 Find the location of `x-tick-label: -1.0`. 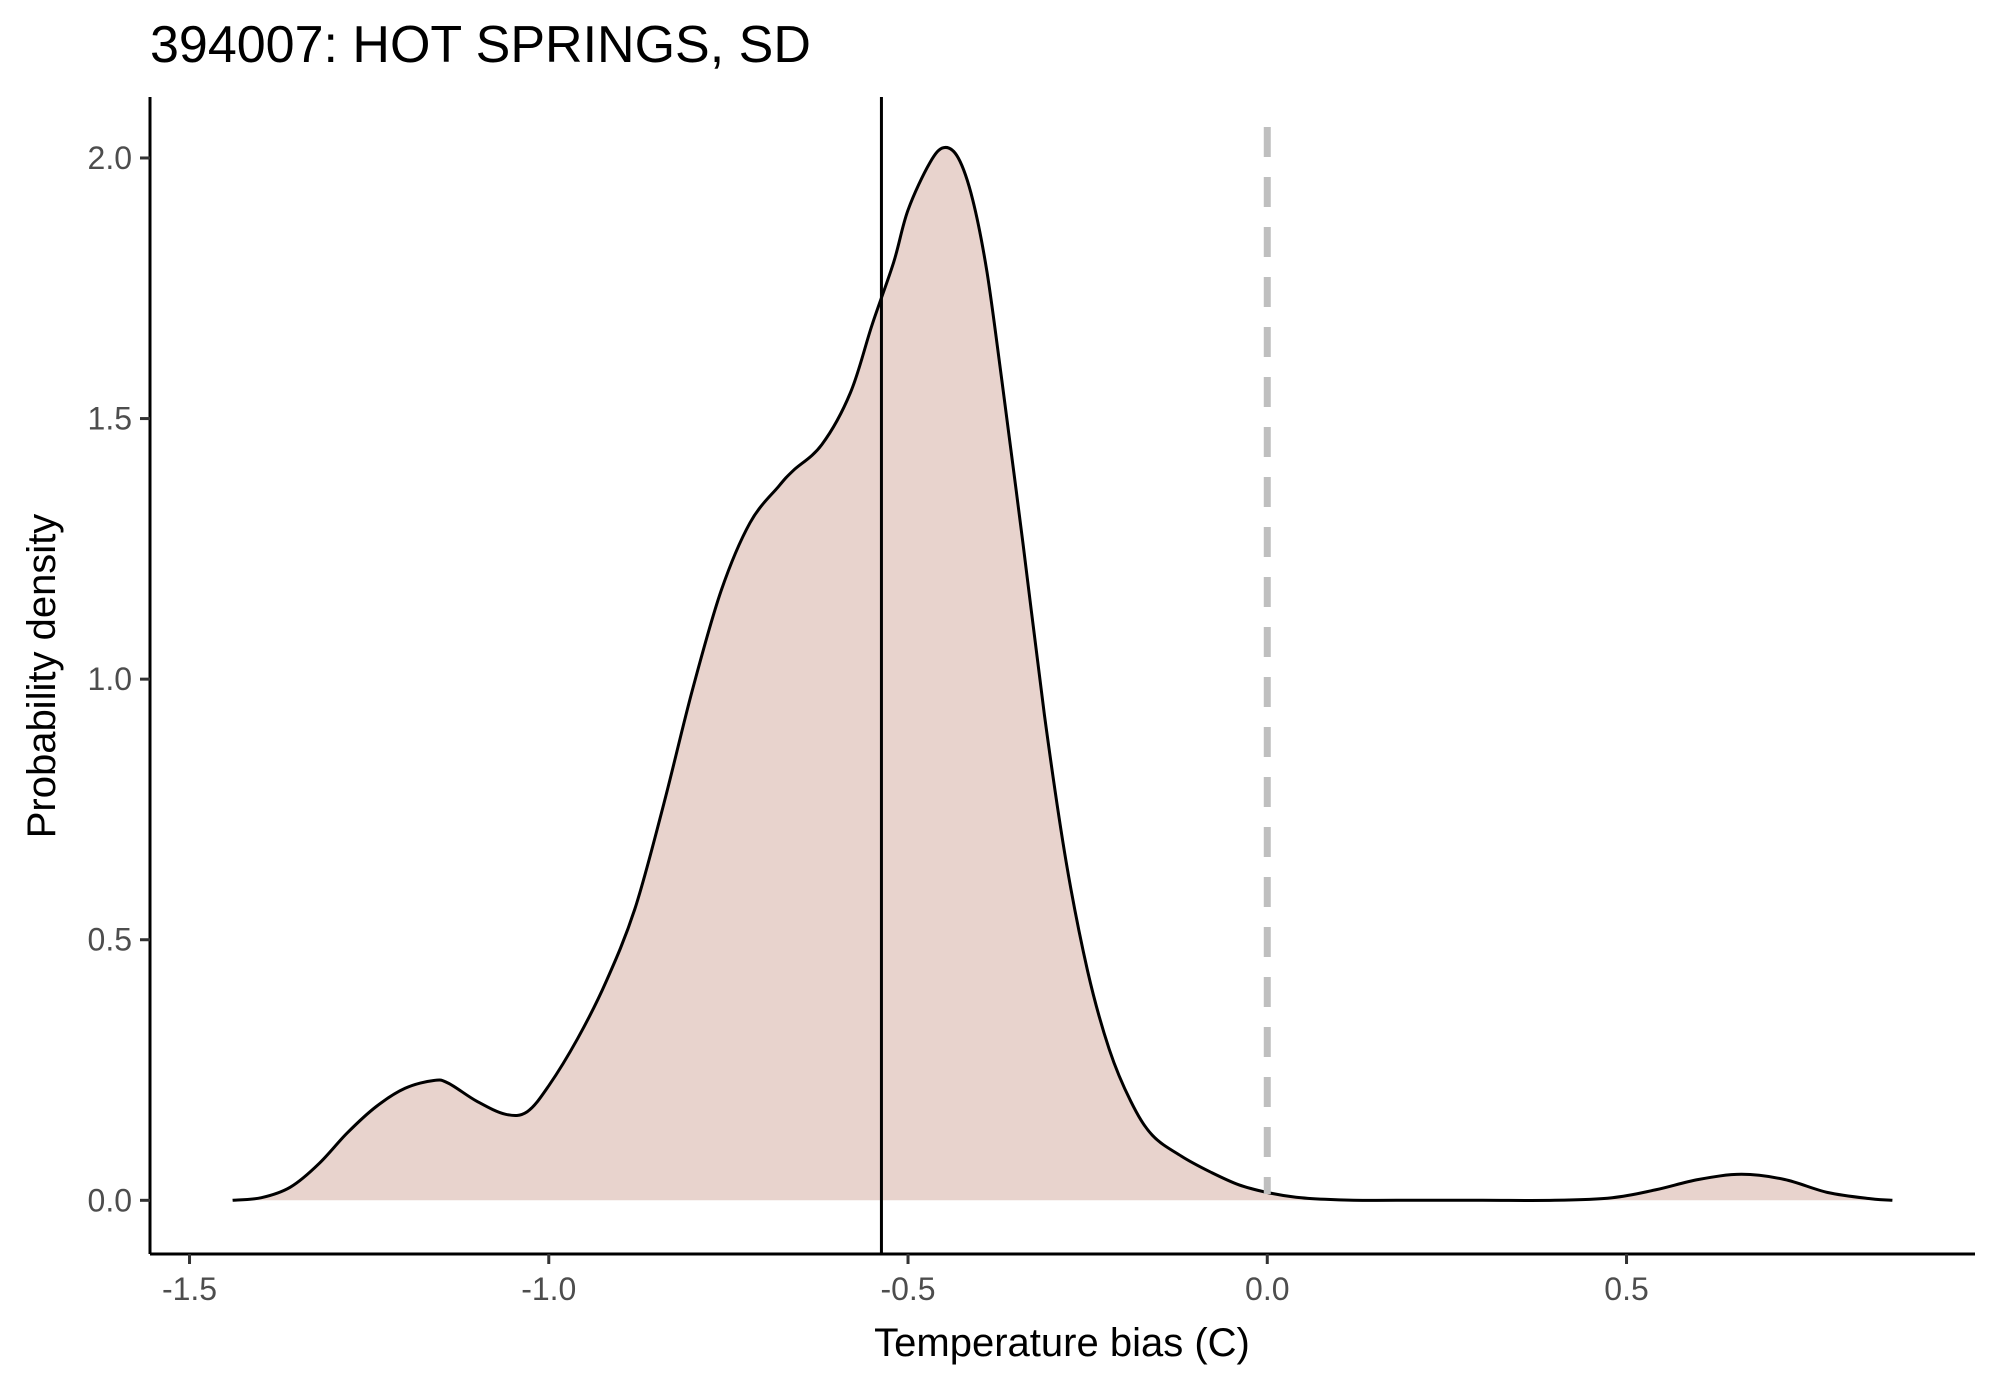

x-tick-label: -1.0 is located at coordinates (548, 1289).